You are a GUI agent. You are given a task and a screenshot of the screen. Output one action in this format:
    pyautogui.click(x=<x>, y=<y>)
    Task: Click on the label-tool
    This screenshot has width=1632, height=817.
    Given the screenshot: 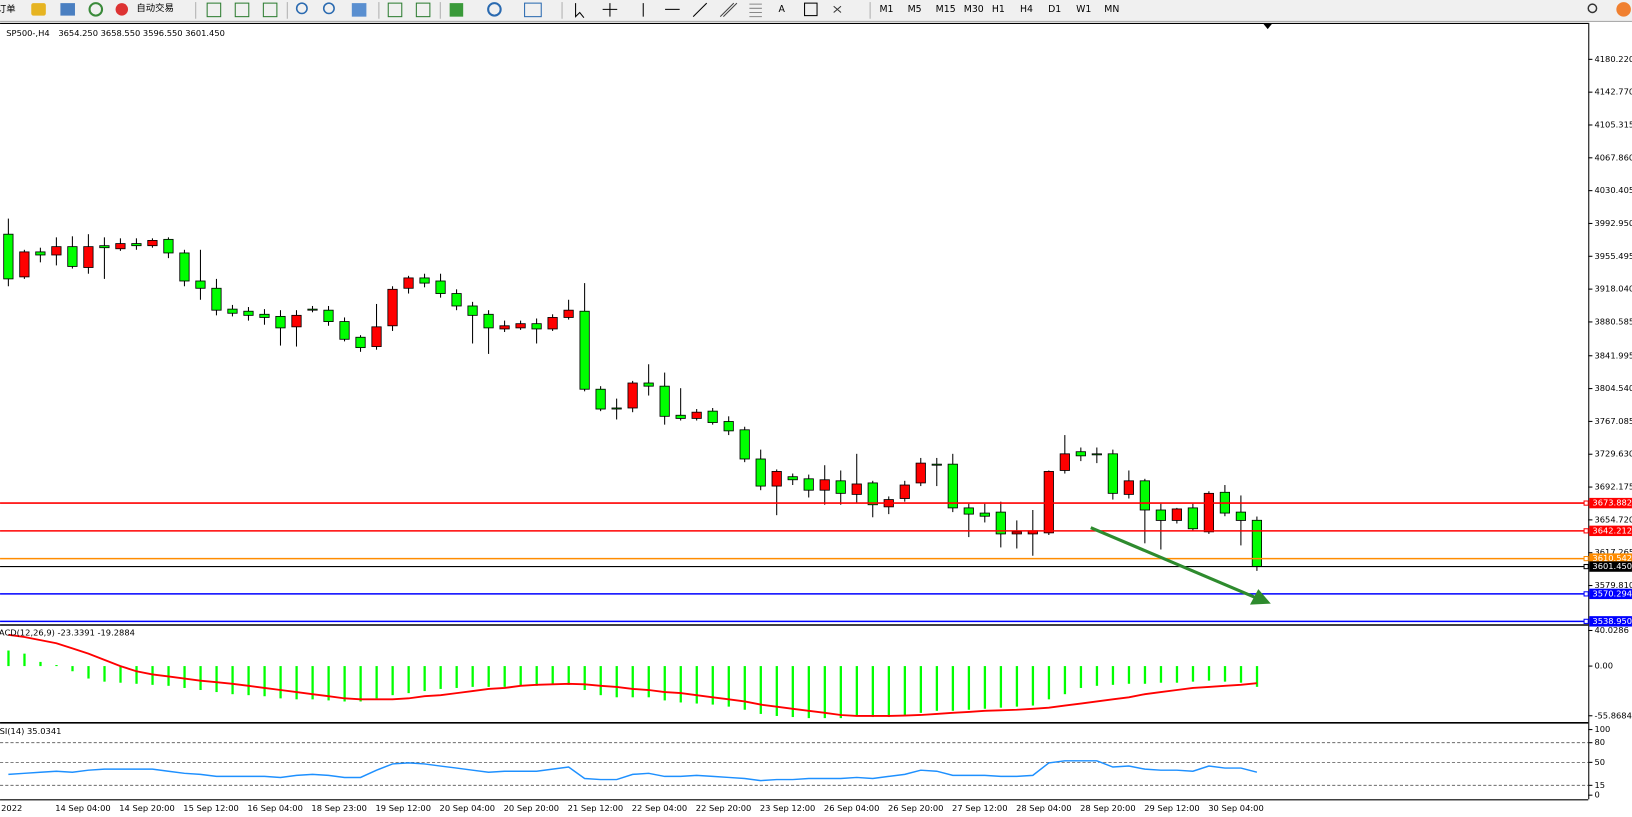 What is the action you would take?
    pyautogui.click(x=811, y=9)
    